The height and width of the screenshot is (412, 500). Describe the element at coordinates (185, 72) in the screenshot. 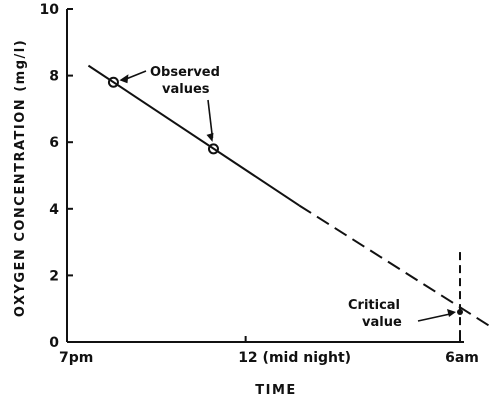

I see `observed-values-annotation-line: Observed` at that location.